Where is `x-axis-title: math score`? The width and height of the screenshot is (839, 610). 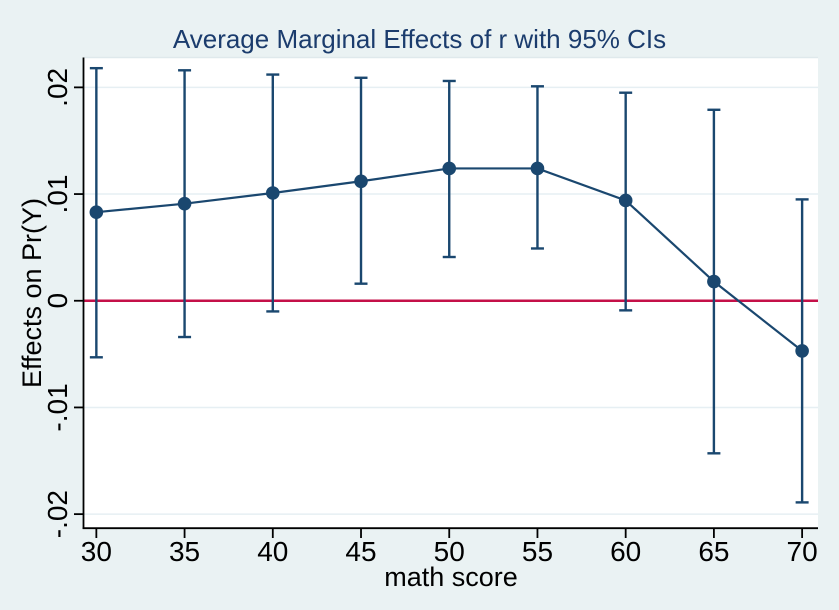 x-axis-title: math score is located at coordinates (451, 577).